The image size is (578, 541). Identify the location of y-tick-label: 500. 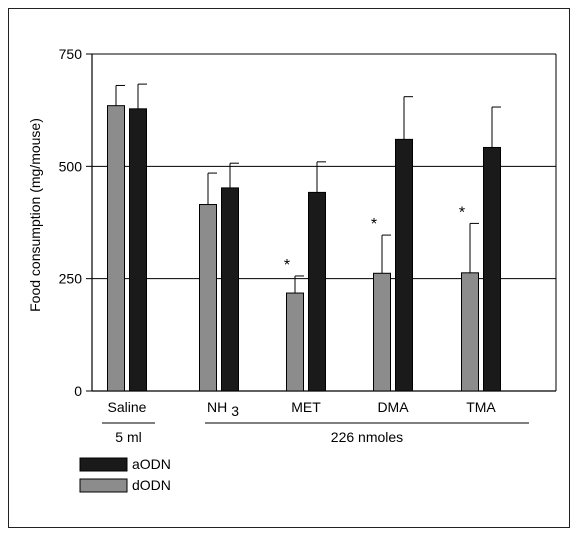
(71, 166).